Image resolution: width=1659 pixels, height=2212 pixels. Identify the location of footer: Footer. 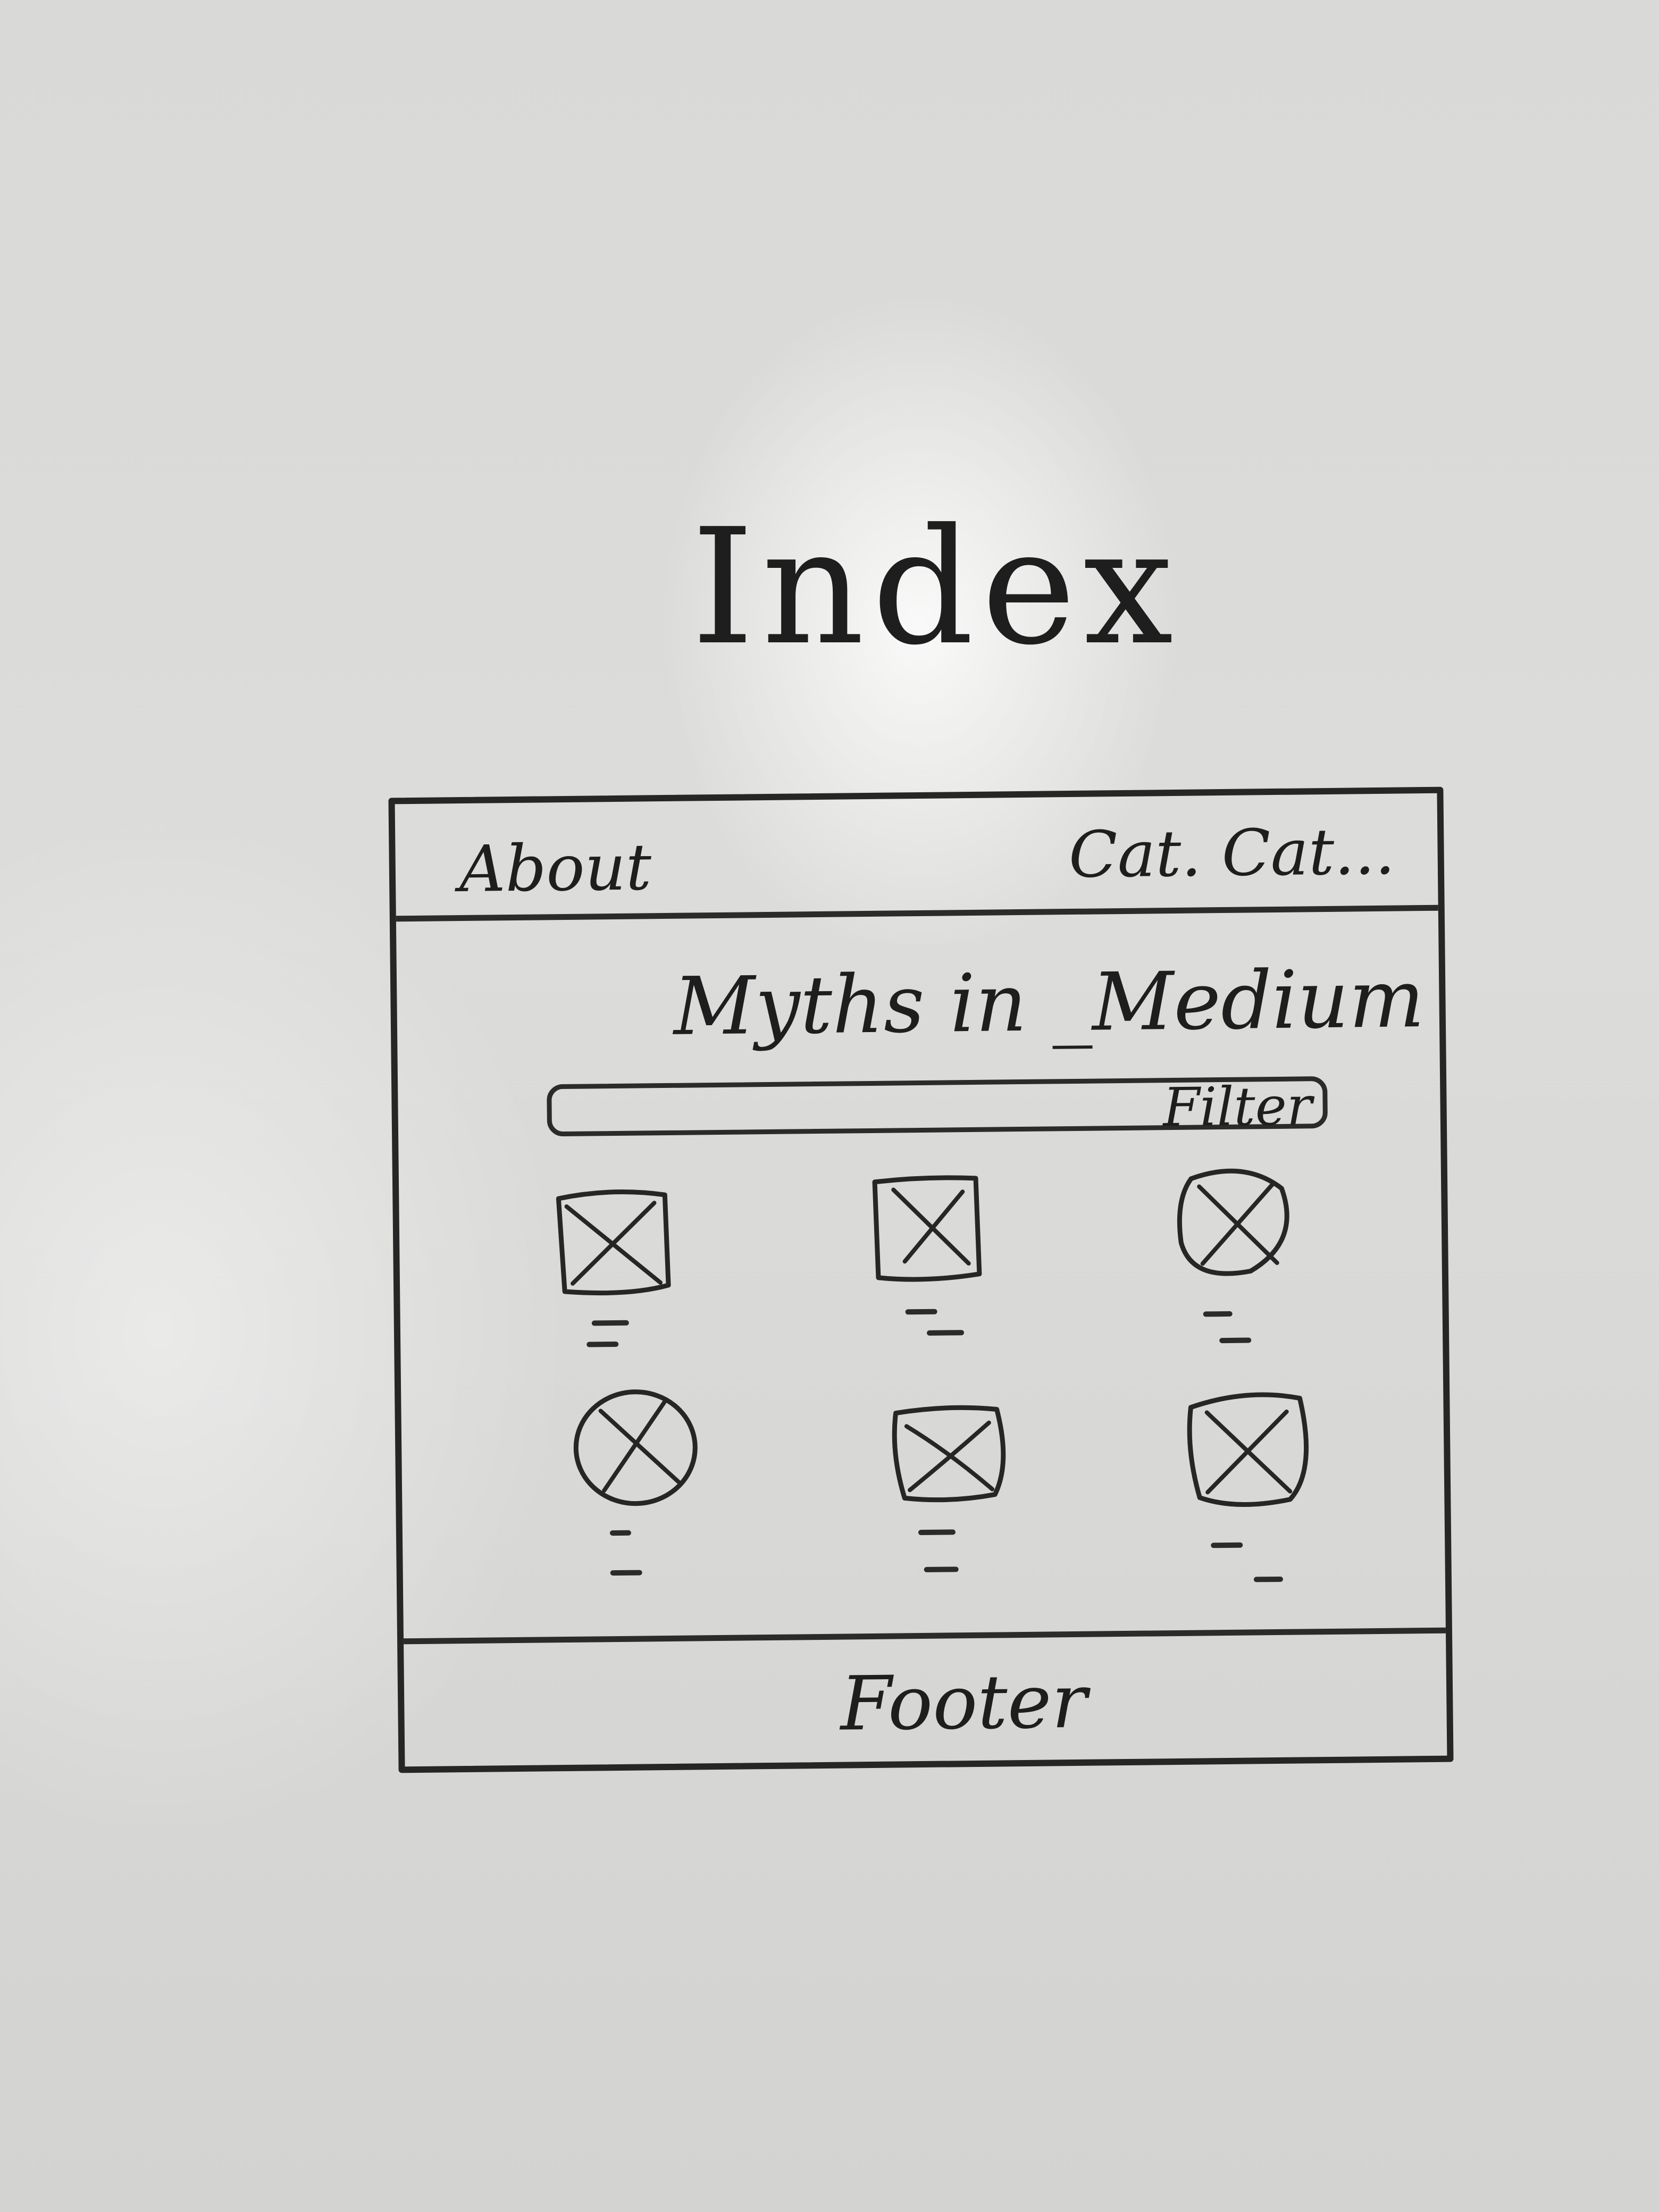
(925, 1697).